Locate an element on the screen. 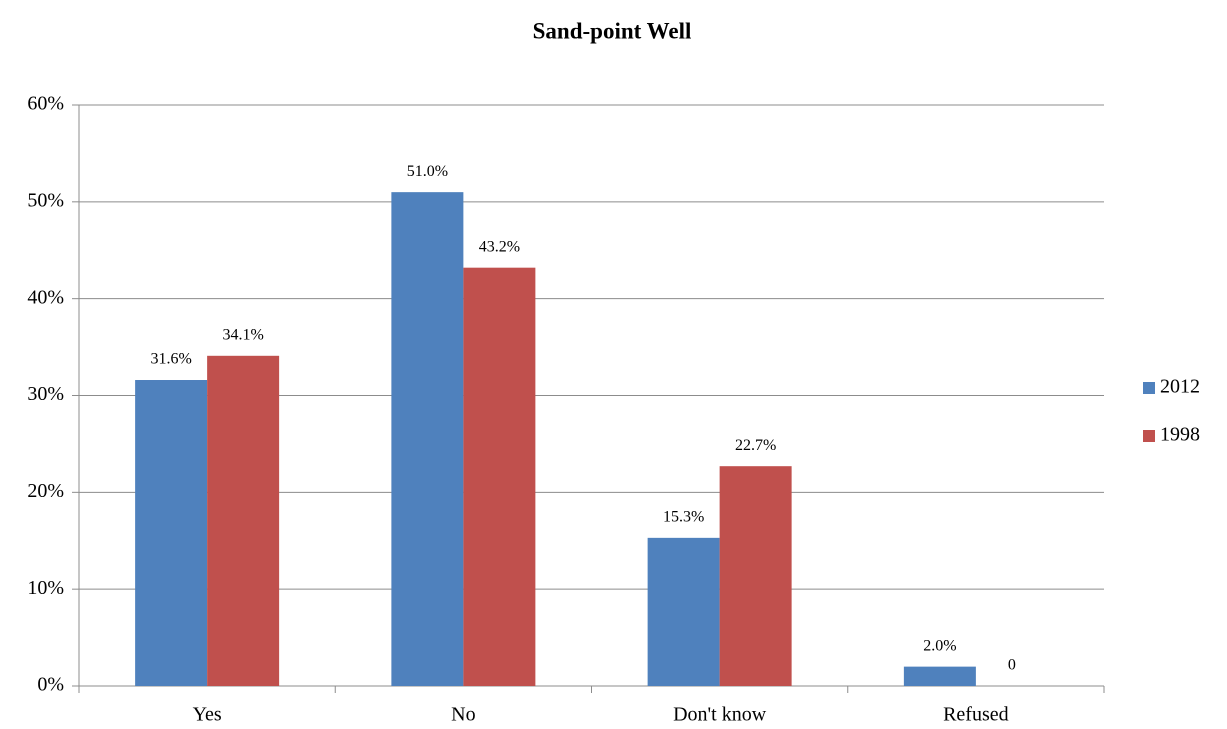 Image resolution: width=1227 pixels, height=729 pixels. x-tick-label: Refused is located at coordinates (976, 715).